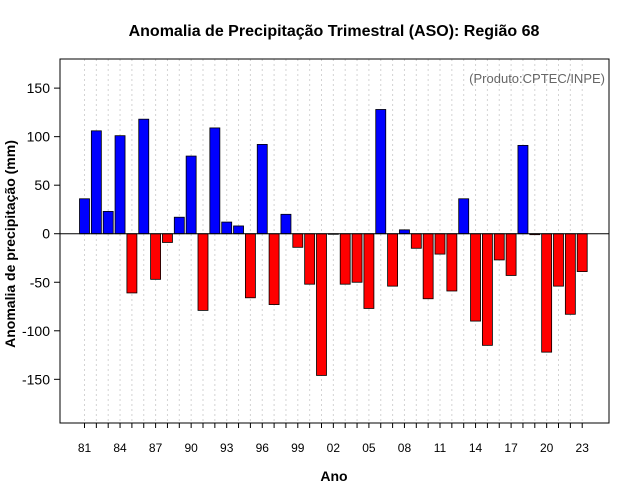 This screenshot has height=500, width=640. Describe the element at coordinates (499, 247) in the screenshot. I see `bar-2016` at that location.